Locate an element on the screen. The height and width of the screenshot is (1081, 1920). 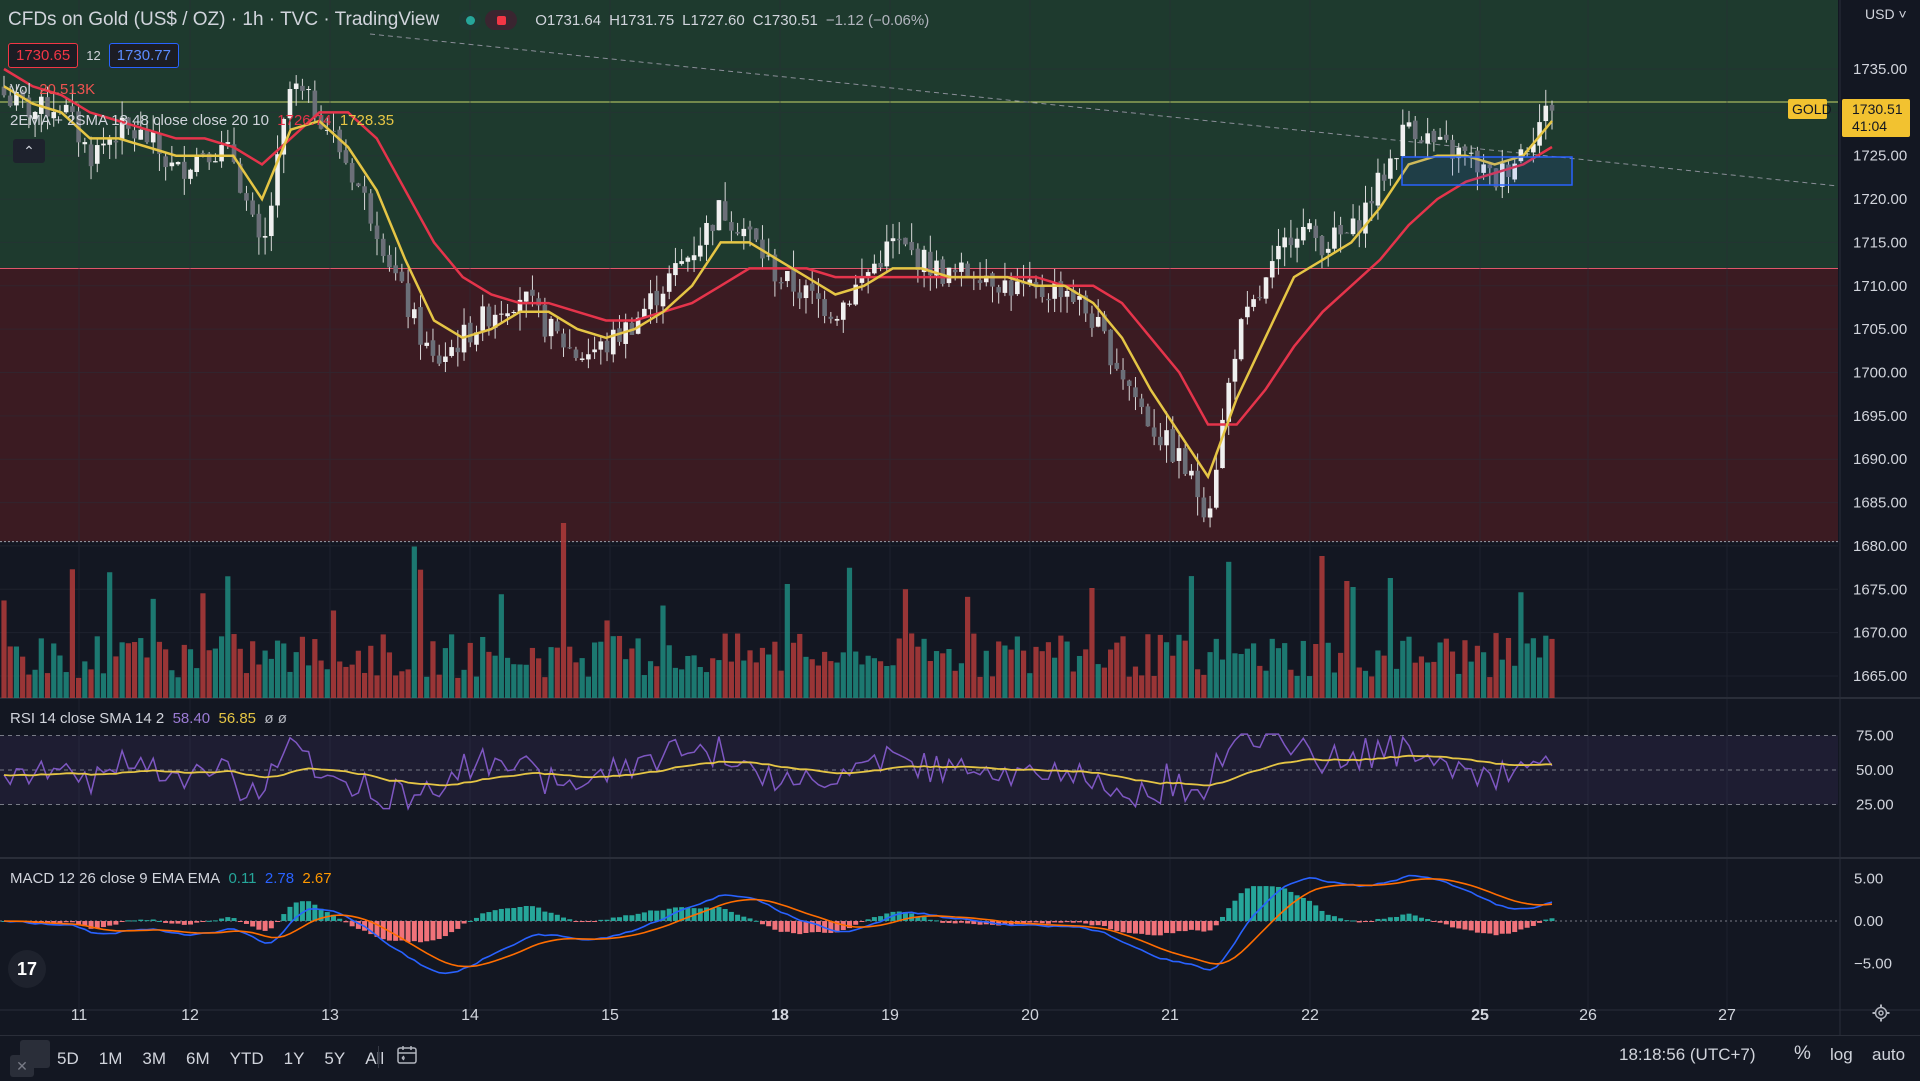
rsi-legend: RSI 14 close SMA 14 2 58.40 56.85 ø ø is located at coordinates (148, 718).